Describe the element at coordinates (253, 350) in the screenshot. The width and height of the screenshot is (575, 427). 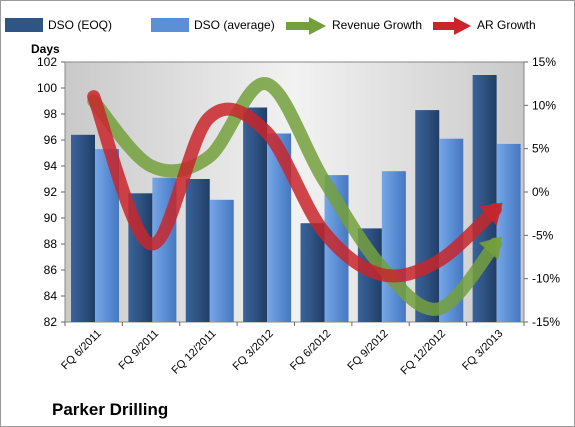
I see `x-tick-label: FQ 3/2012` at that location.